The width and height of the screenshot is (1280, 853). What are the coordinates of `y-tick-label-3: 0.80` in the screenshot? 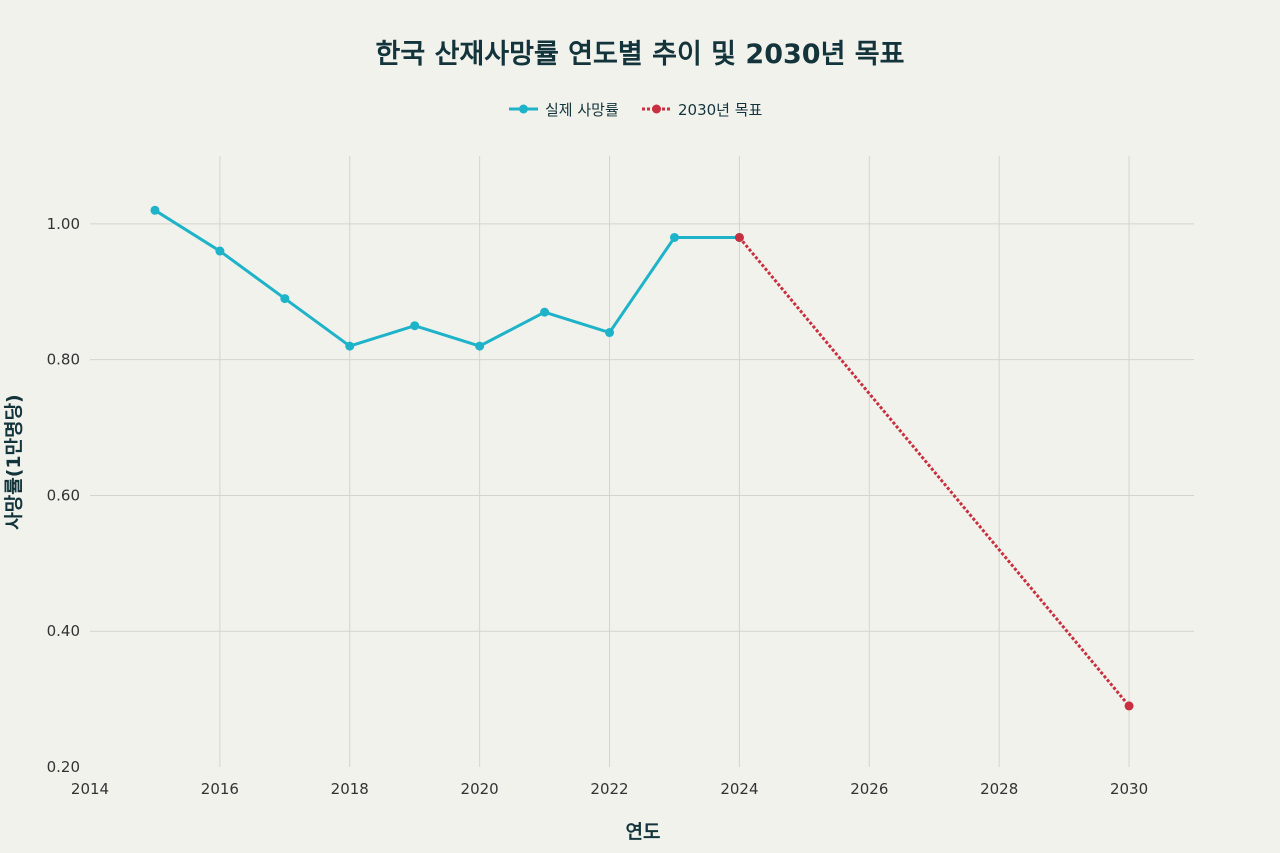 It's located at (63, 360).